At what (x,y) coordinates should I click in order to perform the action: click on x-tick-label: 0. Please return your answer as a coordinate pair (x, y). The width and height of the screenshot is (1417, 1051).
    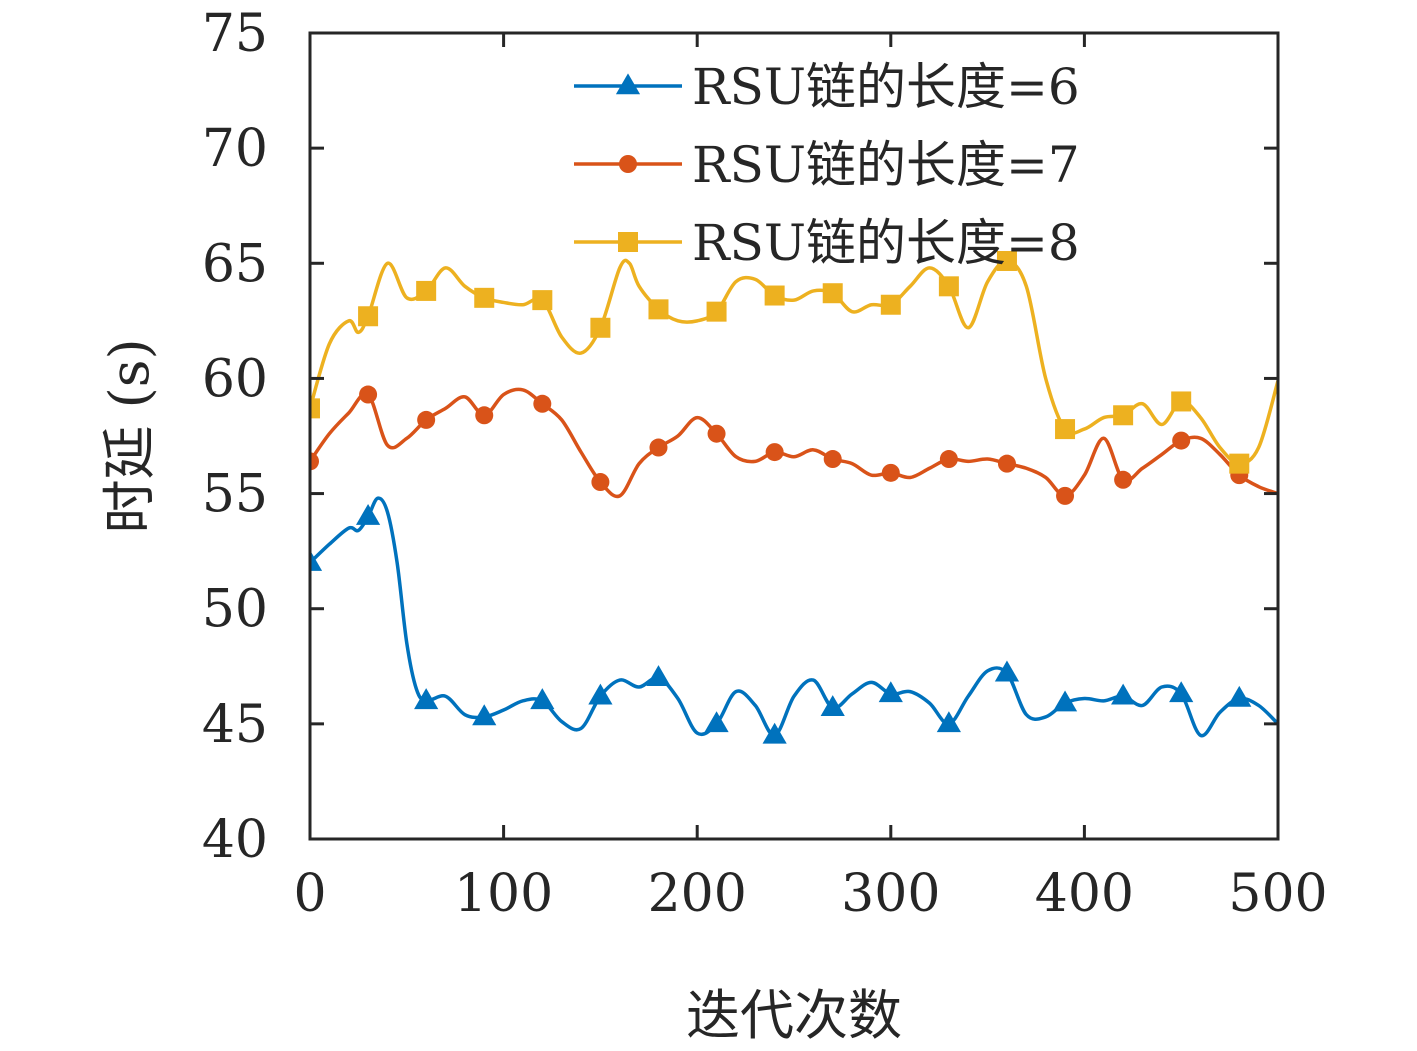
    Looking at the image, I should click on (309, 894).